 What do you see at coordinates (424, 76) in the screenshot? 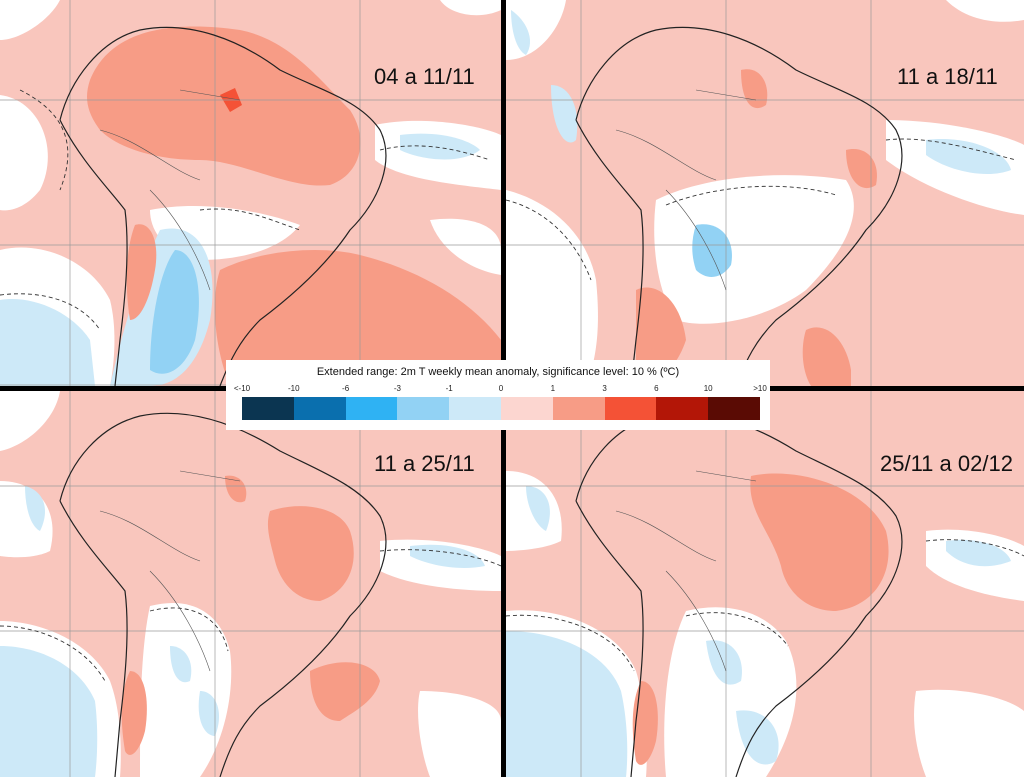
I see `panel-date-label: 04 a 11/11` at bounding box center [424, 76].